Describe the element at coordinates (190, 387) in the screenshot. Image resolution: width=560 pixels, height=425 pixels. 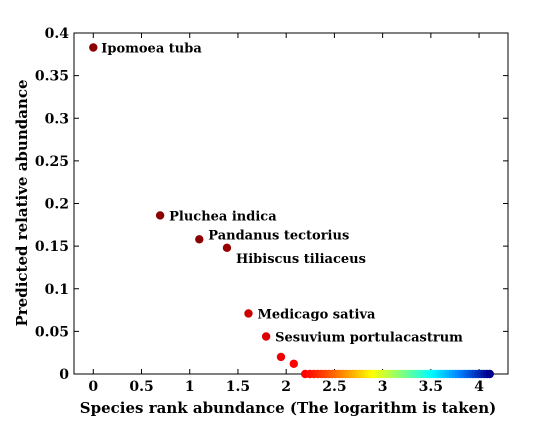
I see `x-tick-label: 1` at that location.